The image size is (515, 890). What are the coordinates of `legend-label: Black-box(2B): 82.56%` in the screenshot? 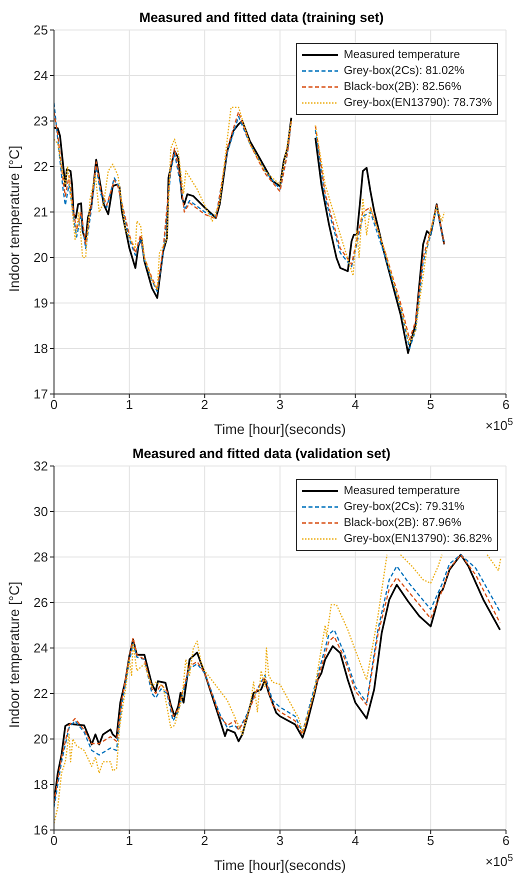 It's located at (403, 87).